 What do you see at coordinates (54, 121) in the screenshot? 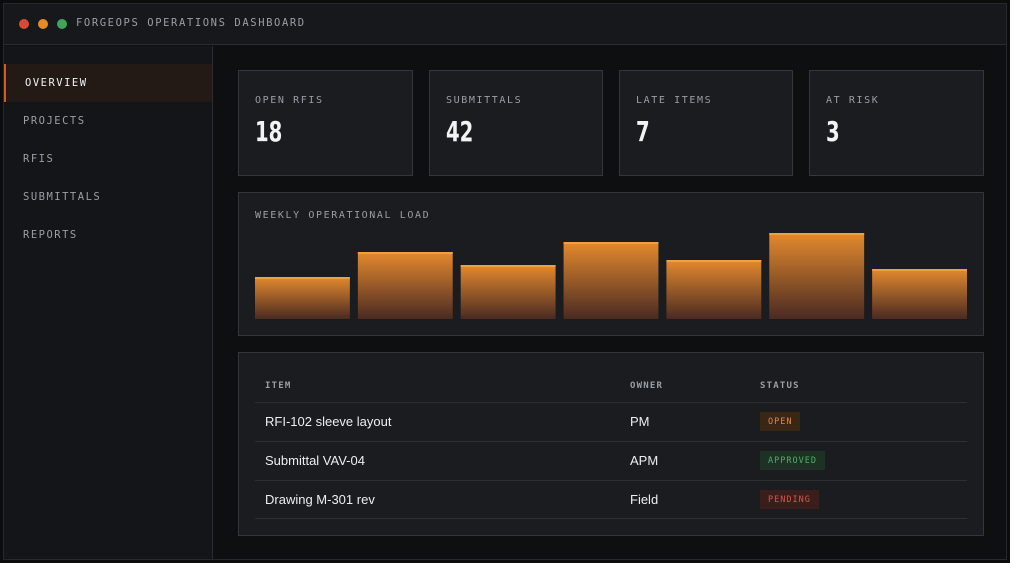
I see `sidebar-item-label: PROJECTS` at bounding box center [54, 121].